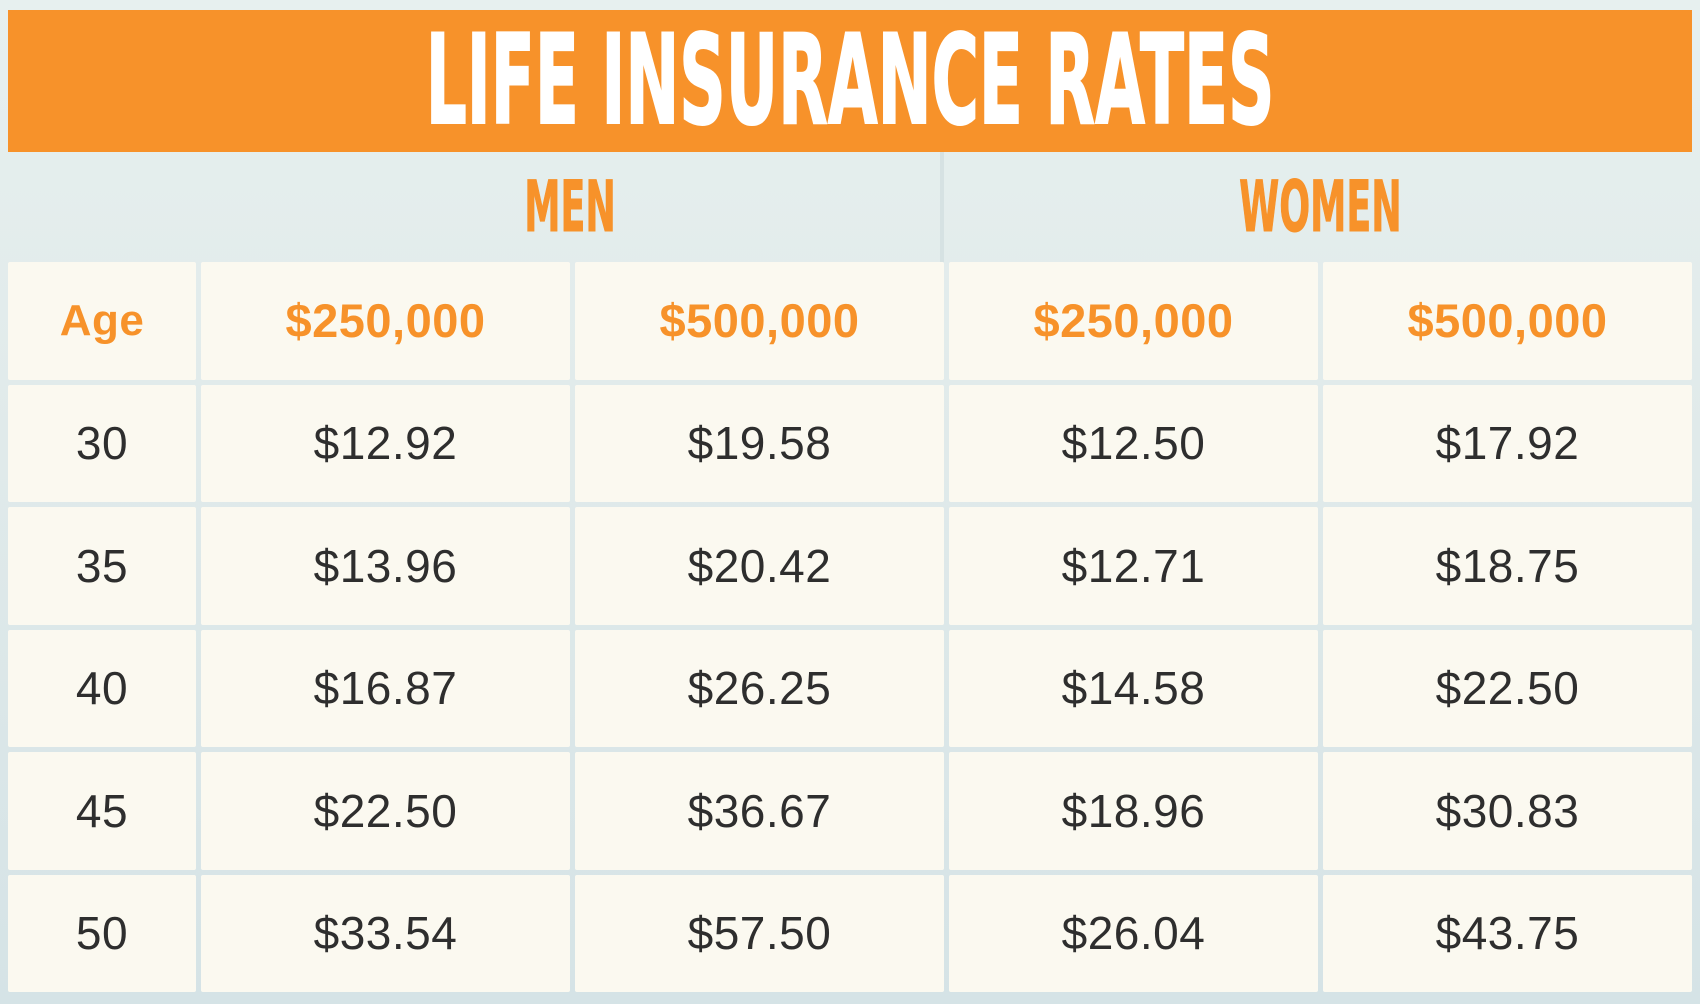 This screenshot has width=1700, height=1004. I want to click on rate-cell: $18.96, so click(1133, 811).